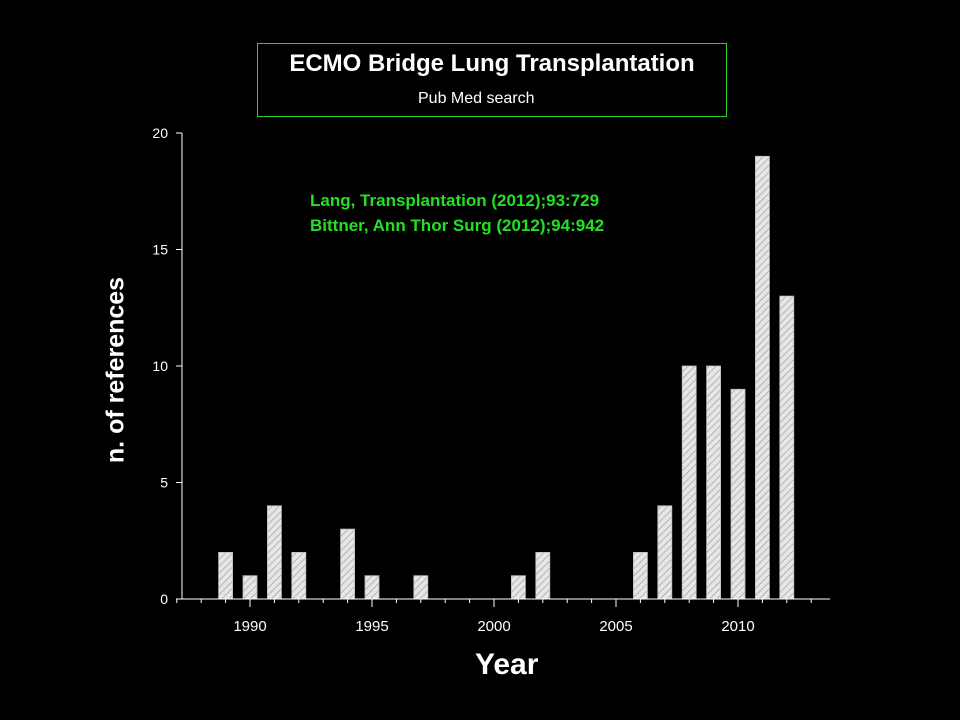  Describe the element at coordinates (787, 447) in the screenshot. I see `bar-2012` at that location.